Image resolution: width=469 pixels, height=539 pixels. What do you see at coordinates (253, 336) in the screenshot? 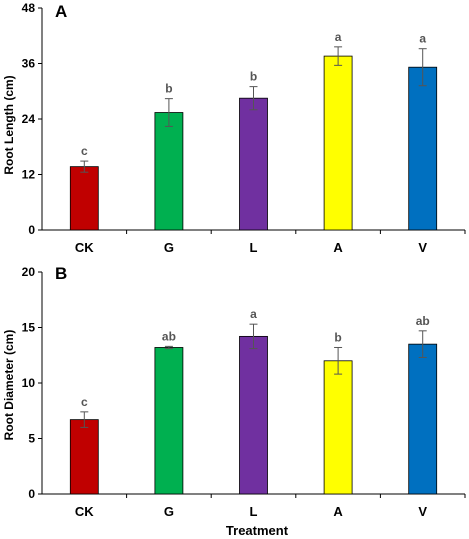
I see `panel-b-error-bar-l` at bounding box center [253, 336].